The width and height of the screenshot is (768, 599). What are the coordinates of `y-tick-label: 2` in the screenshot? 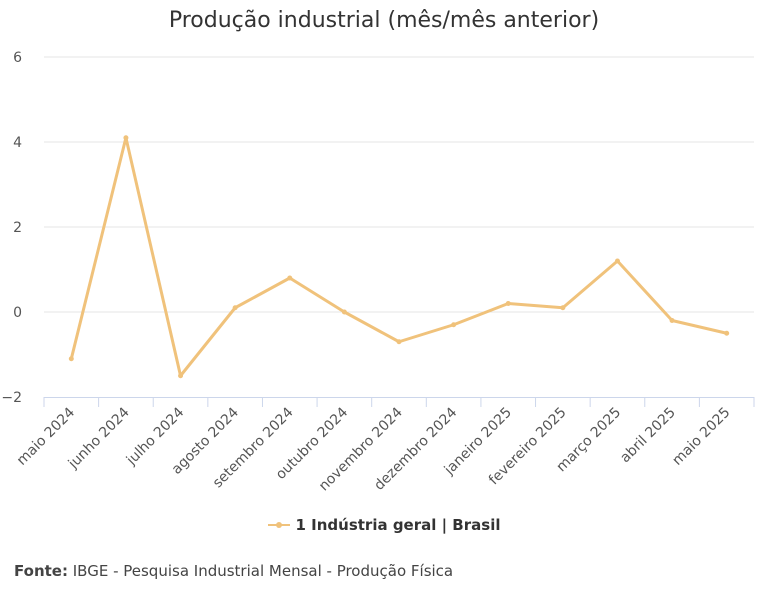 It's located at (17, 228).